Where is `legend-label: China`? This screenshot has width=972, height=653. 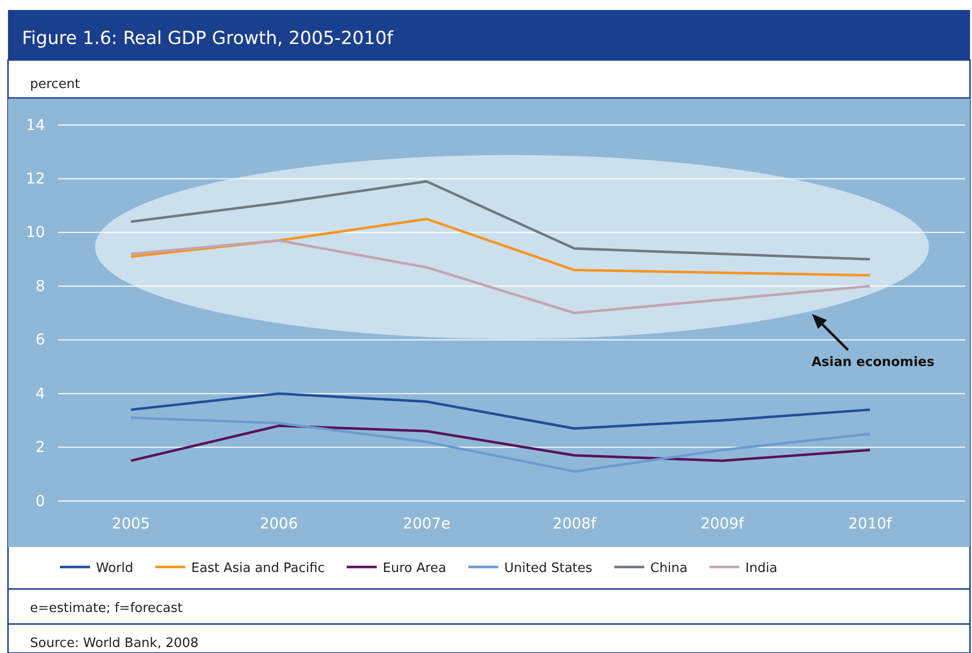
legend-label: China is located at coordinates (669, 568).